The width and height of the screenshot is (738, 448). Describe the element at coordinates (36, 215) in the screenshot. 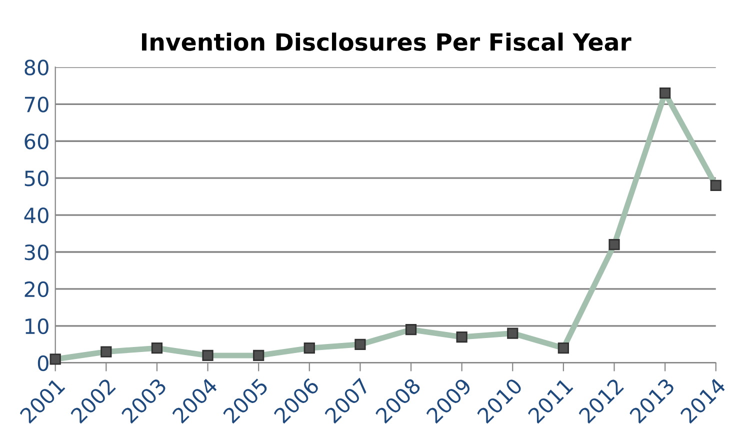

I see `y-tick-label: 40` at that location.